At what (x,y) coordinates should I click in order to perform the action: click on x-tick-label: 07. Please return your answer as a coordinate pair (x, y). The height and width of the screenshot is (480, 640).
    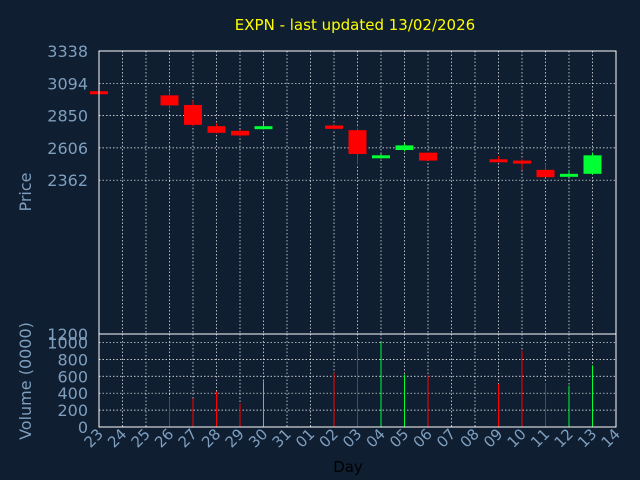
    Looking at the image, I should click on (446, 438).